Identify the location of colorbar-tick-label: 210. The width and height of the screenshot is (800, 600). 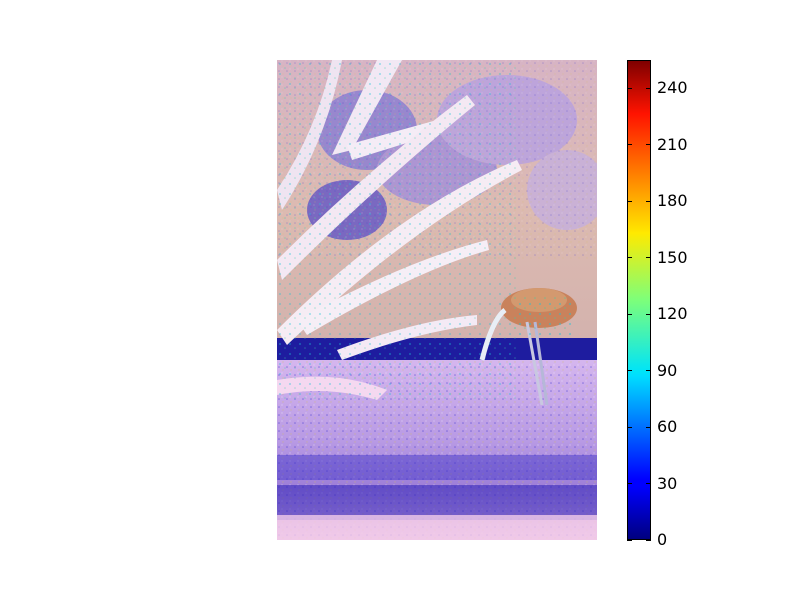
(672, 144).